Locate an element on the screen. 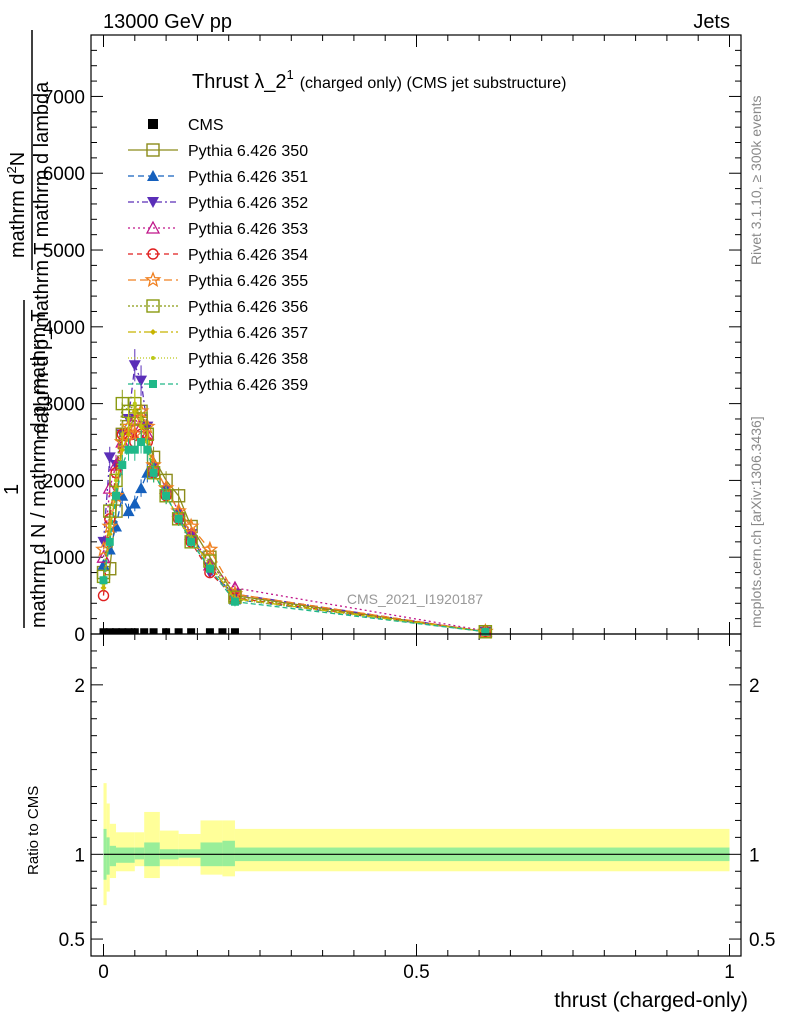 This screenshot has width=786, height=1029. ylabel-top-den: mathrm d p_mathrm T mathrm d lambda is located at coordinates (42, 260).